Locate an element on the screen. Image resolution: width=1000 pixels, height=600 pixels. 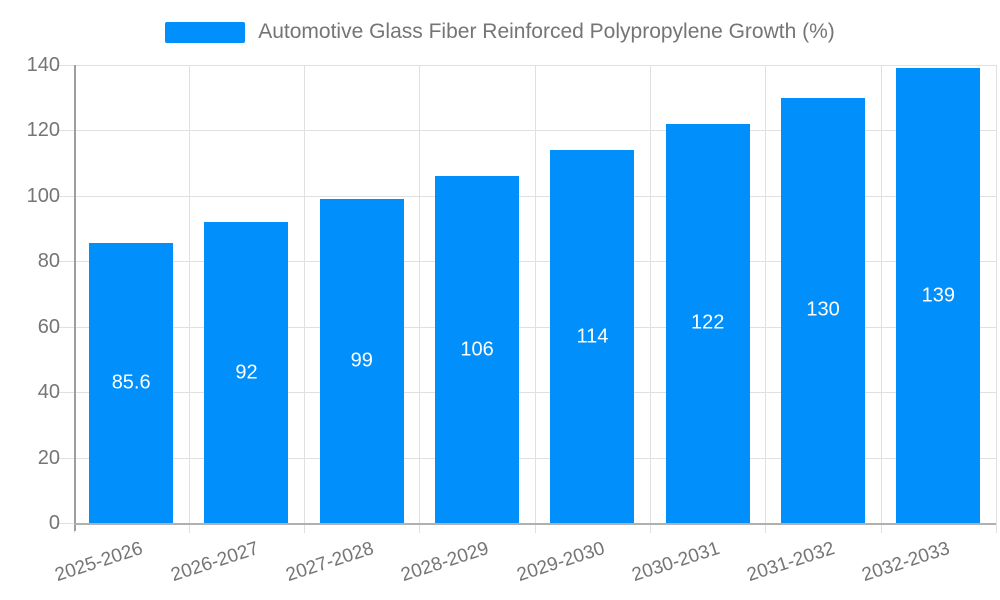
bar-2025-2026 is located at coordinates (131, 382).